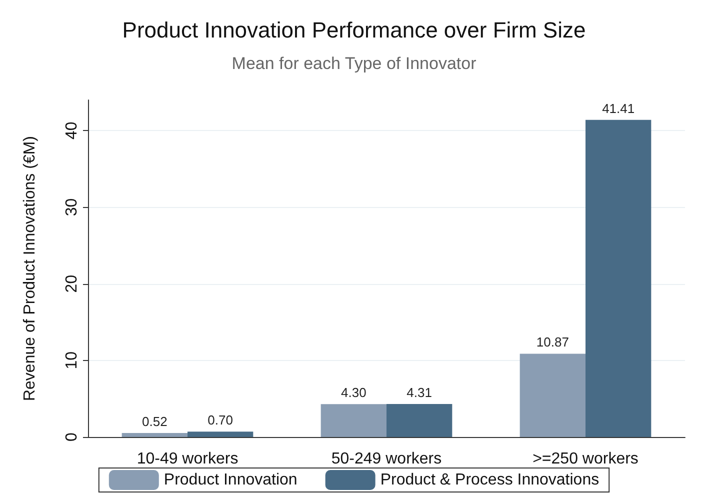  Describe the element at coordinates (72, 437) in the screenshot. I see `y-tick-label: 0` at that location.